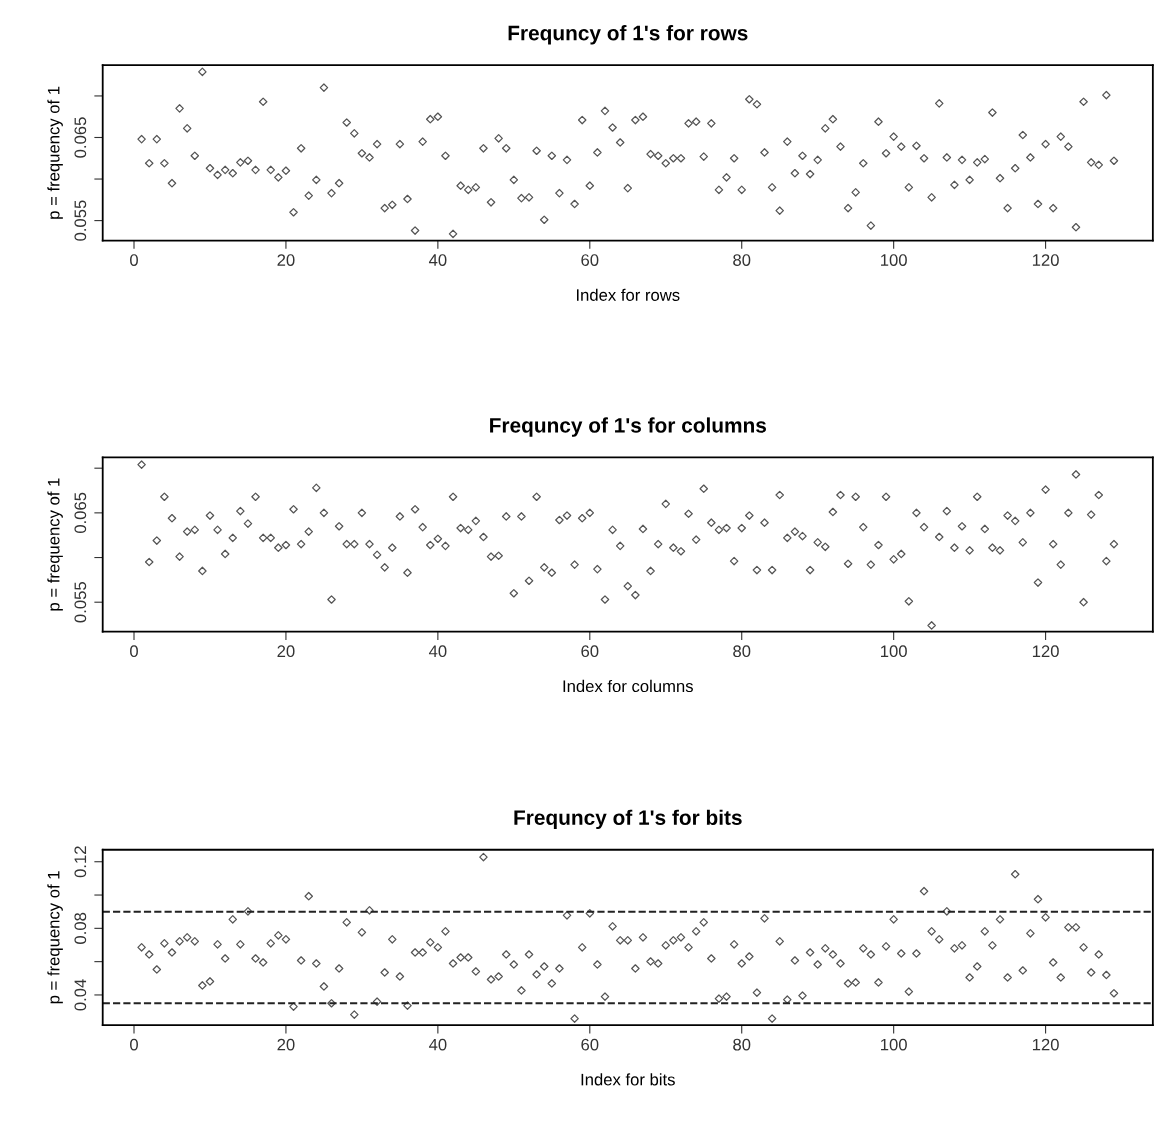 This screenshot has width=1154, height=1124. What do you see at coordinates (628, 35) in the screenshot?
I see `chart-title: Frequncy of 1's for rows` at bounding box center [628, 35].